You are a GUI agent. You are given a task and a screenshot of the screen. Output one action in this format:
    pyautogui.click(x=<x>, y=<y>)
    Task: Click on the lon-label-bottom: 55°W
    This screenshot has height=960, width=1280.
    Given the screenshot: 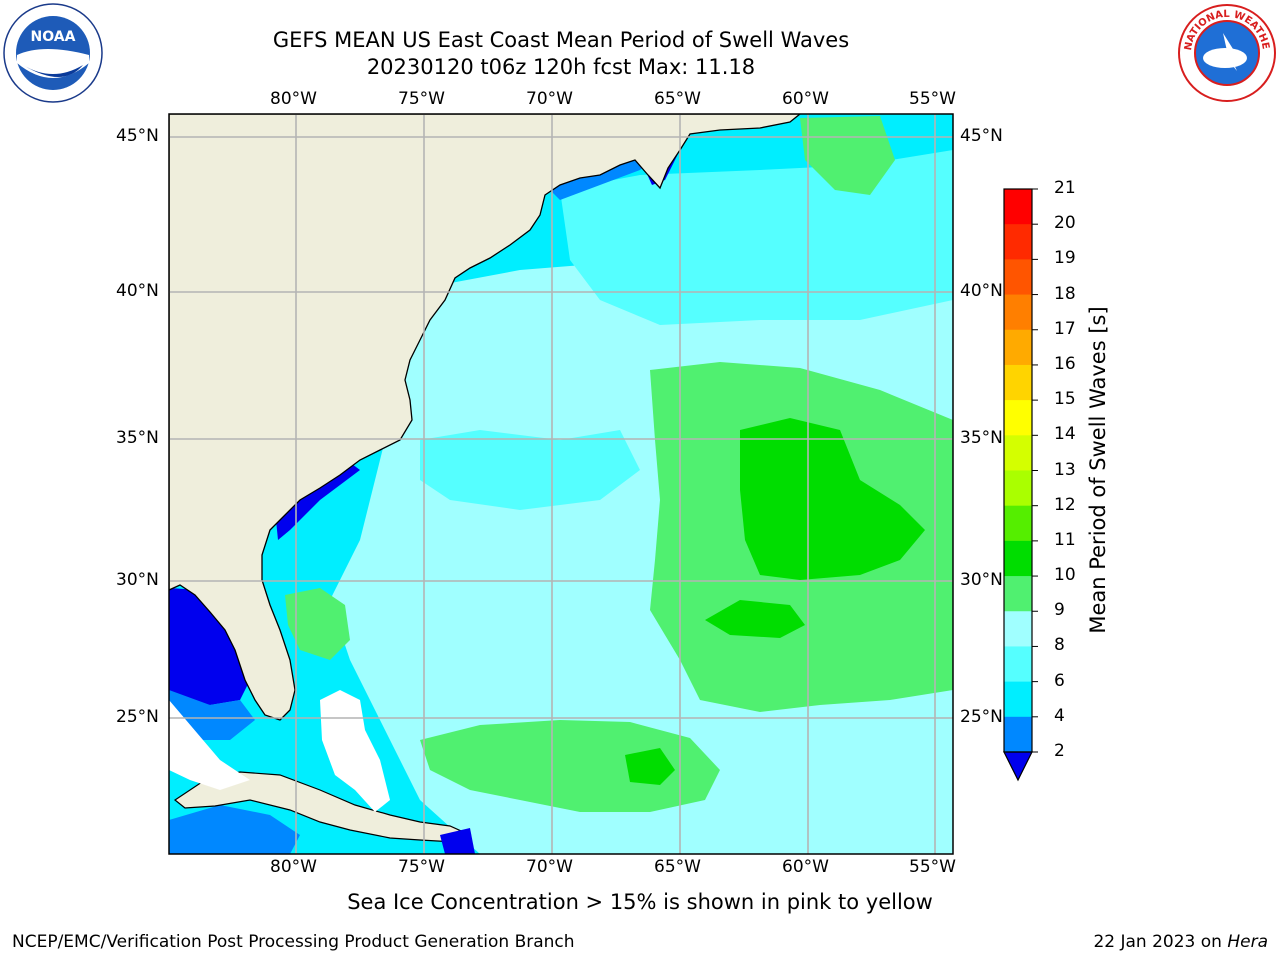 What is the action you would take?
    pyautogui.click(x=932, y=867)
    